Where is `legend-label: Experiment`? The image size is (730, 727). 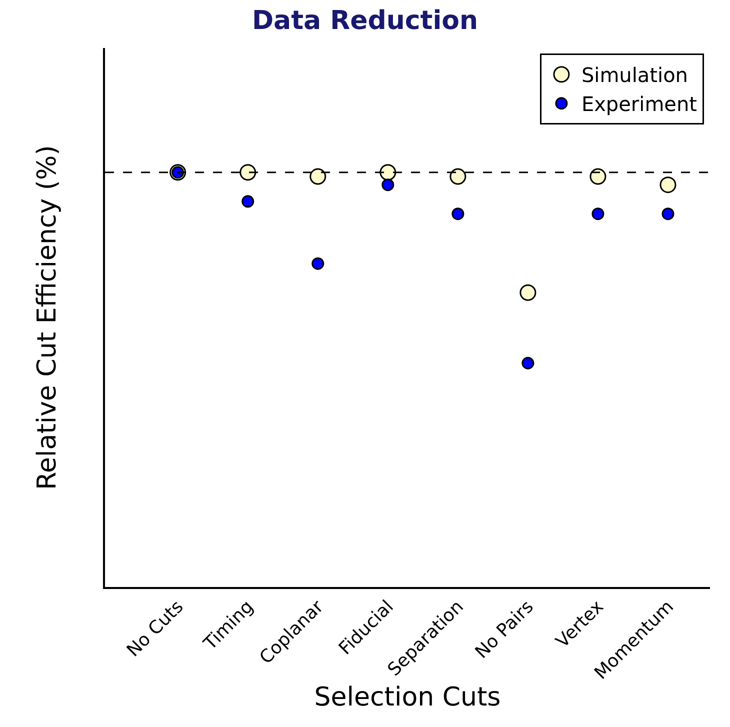
legend-label: Experiment is located at coordinates (639, 104).